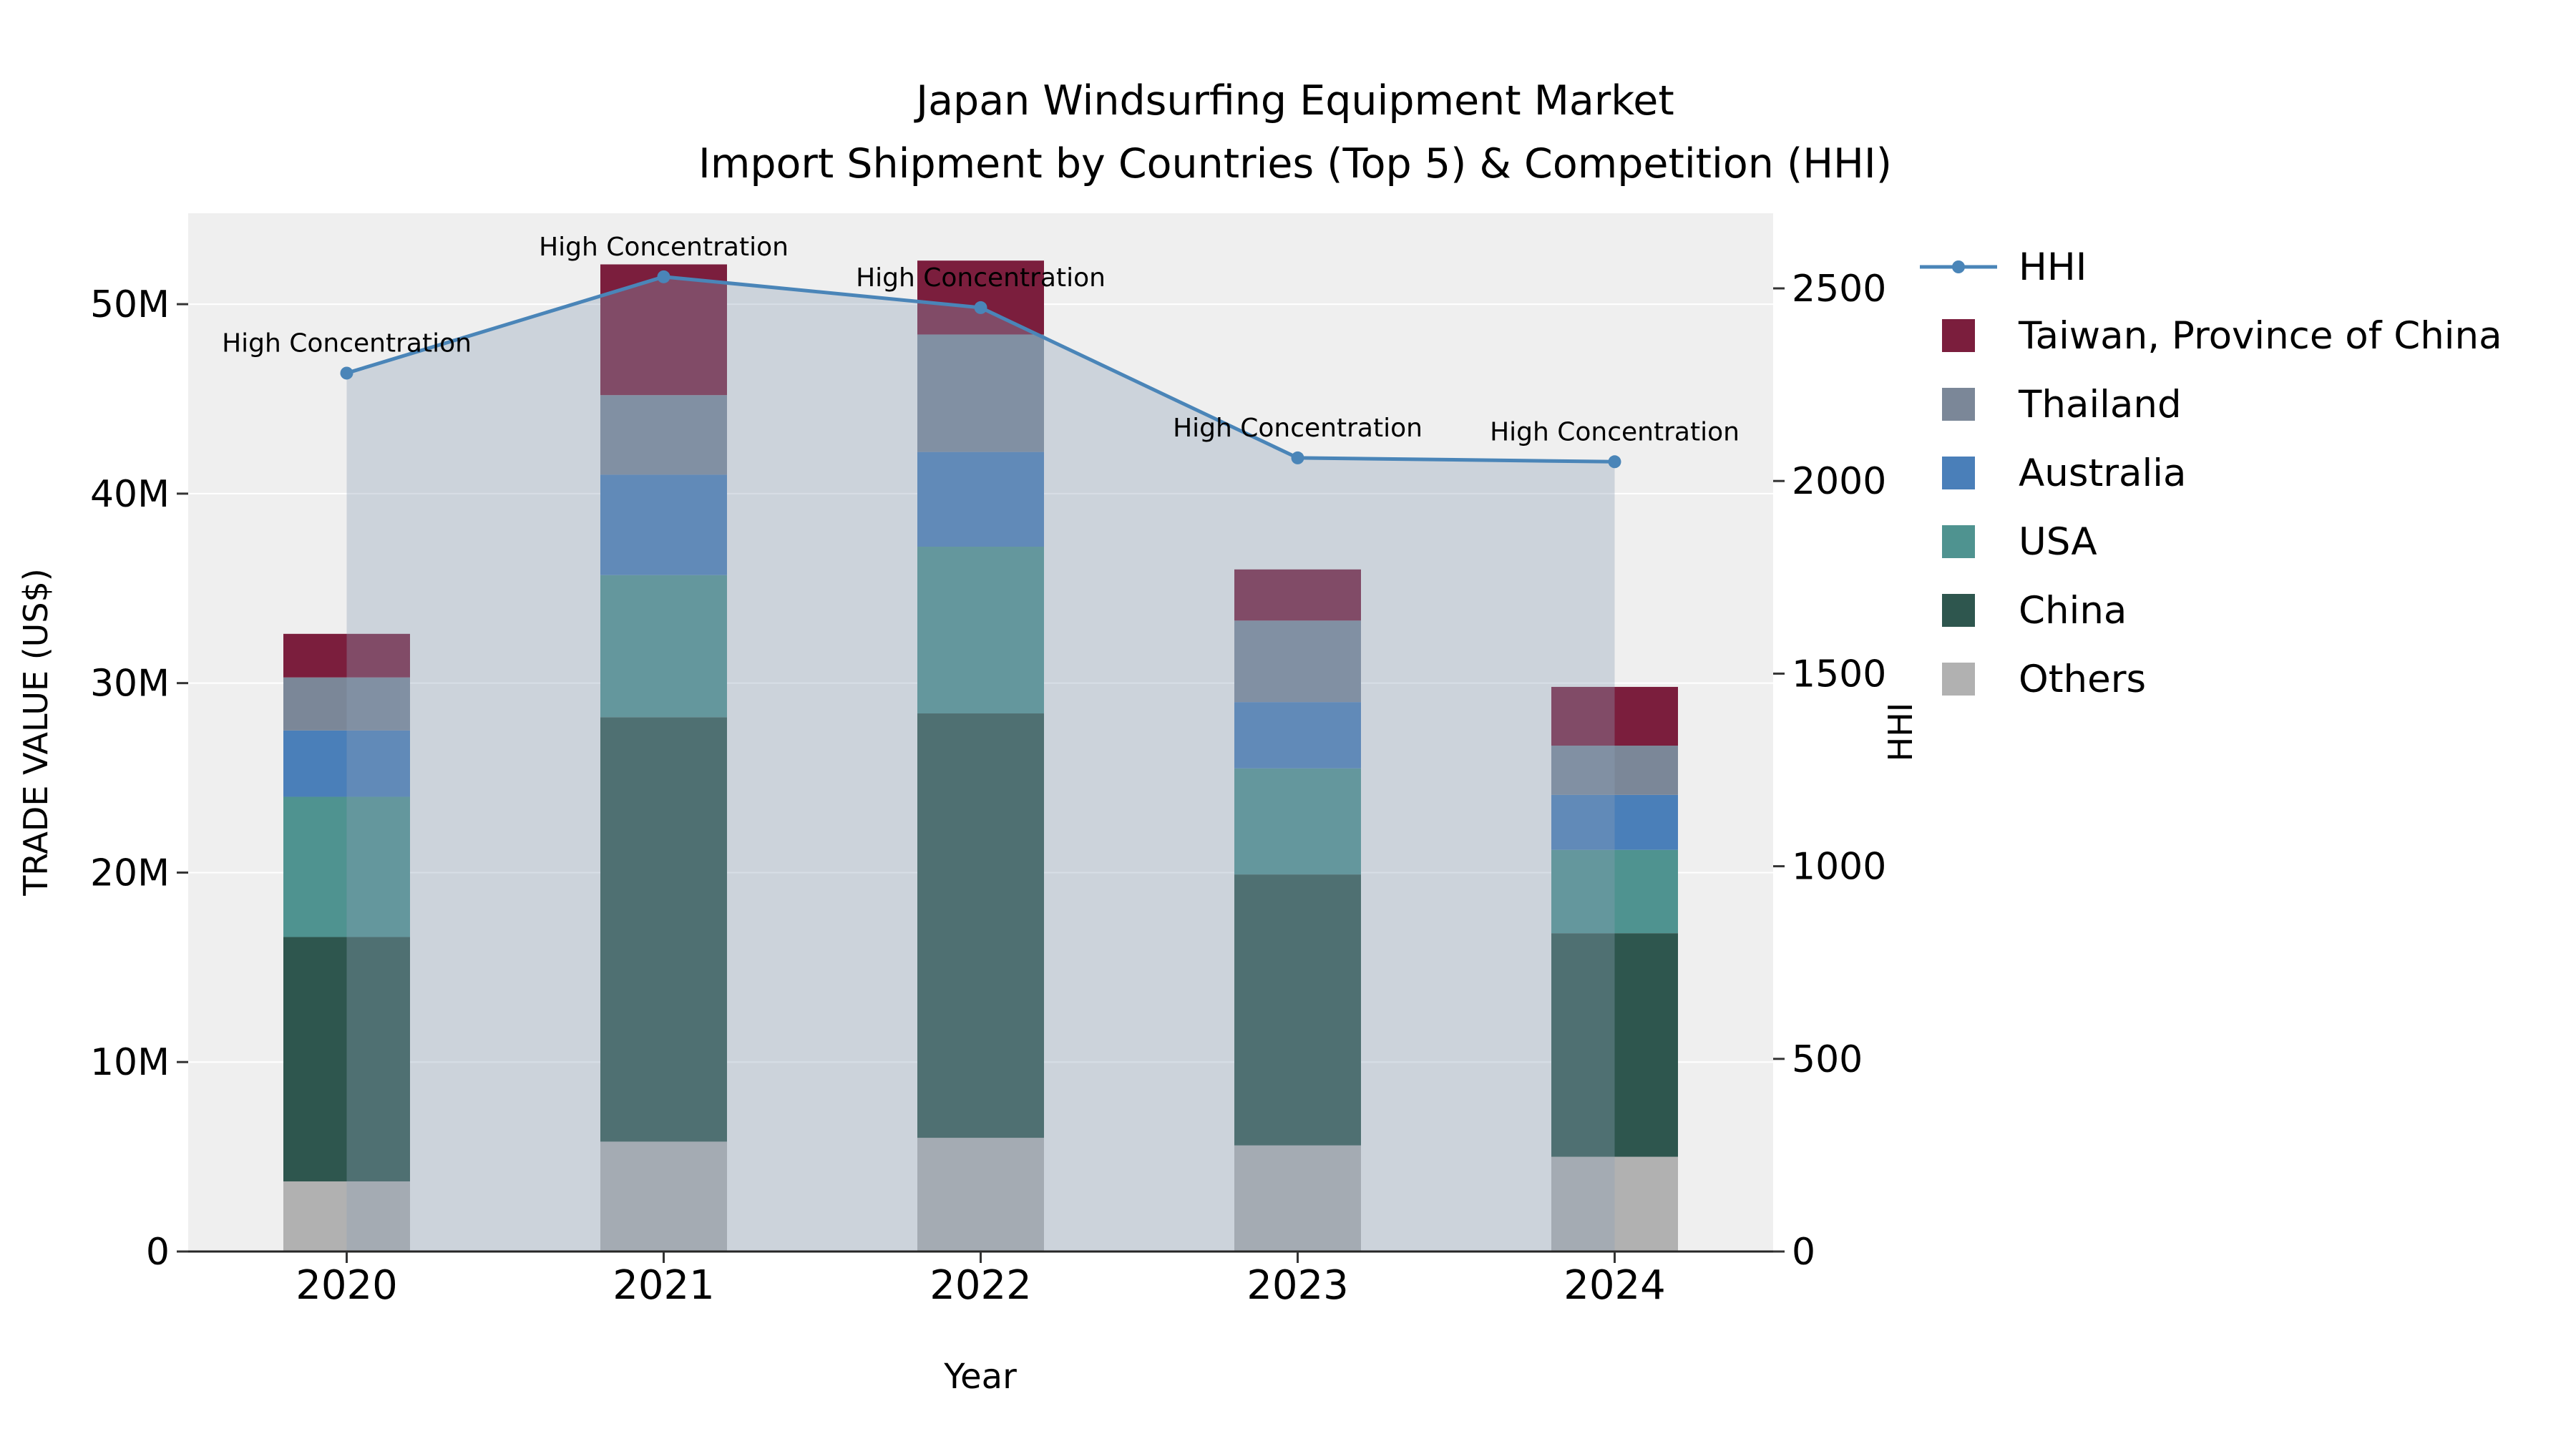  What do you see at coordinates (981, 1285) in the screenshot?
I see `x-tick-label-2022: 2022` at bounding box center [981, 1285].